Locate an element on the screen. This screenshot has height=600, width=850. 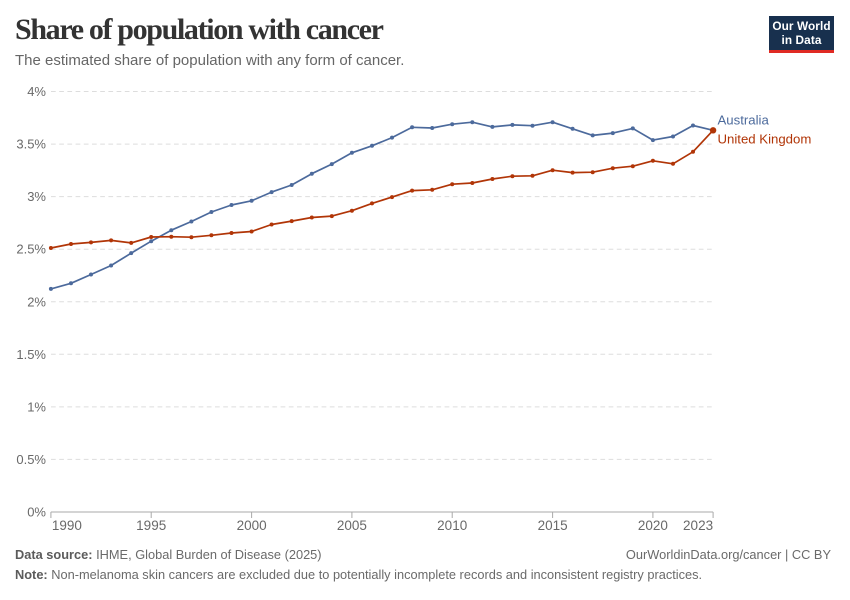
svg-text: 2010 is located at coordinates (452, 525).